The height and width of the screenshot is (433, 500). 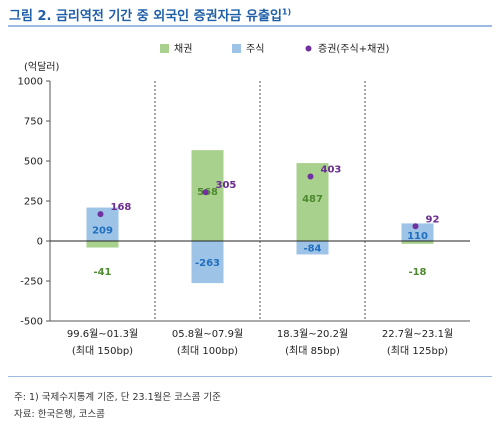 What do you see at coordinates (250, 376) in the screenshot?
I see `footer-divider` at bounding box center [250, 376].